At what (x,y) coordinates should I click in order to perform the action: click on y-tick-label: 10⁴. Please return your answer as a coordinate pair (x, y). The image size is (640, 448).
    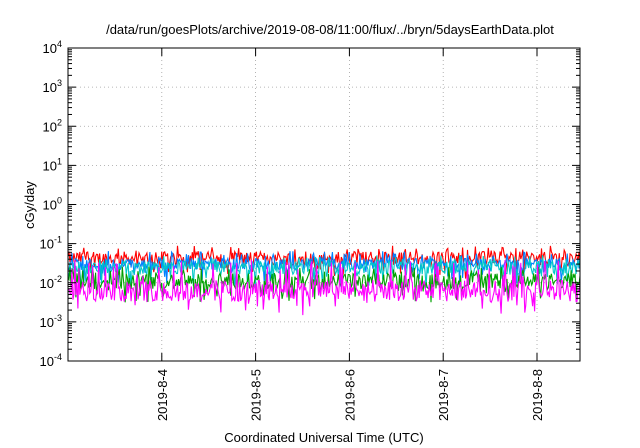
    Looking at the image, I should click on (52, 47).